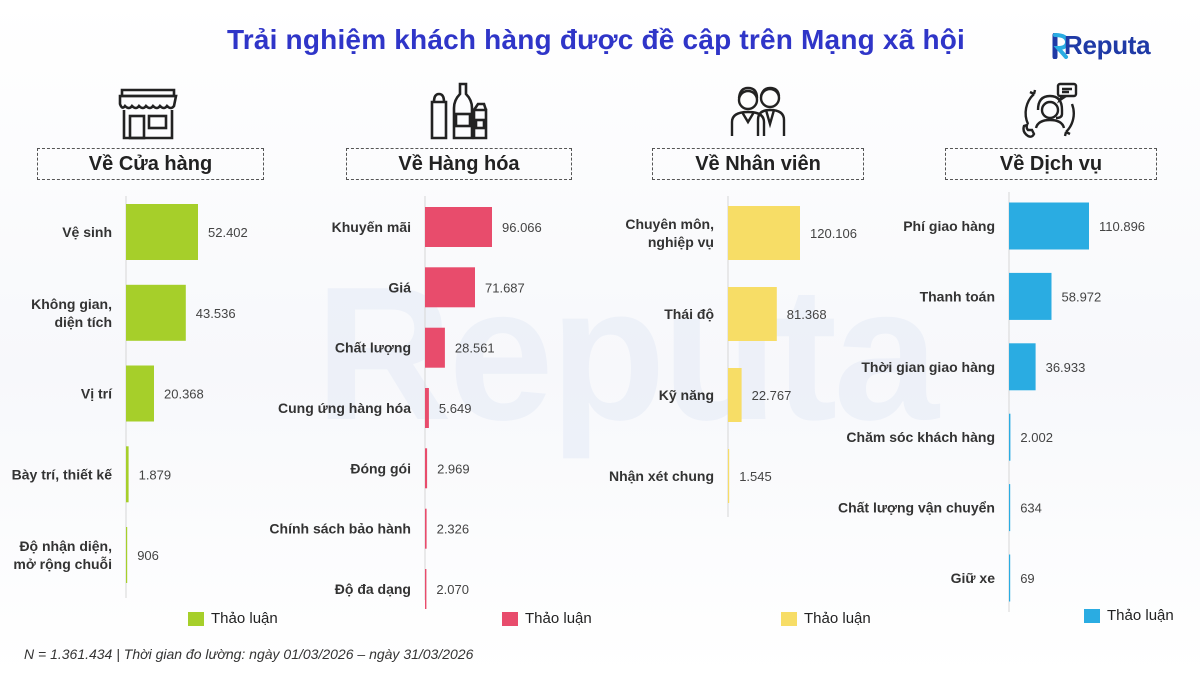  Describe the element at coordinates (150, 164) in the screenshot. I see `panel-header-store: Về Cửa hàng` at that location.